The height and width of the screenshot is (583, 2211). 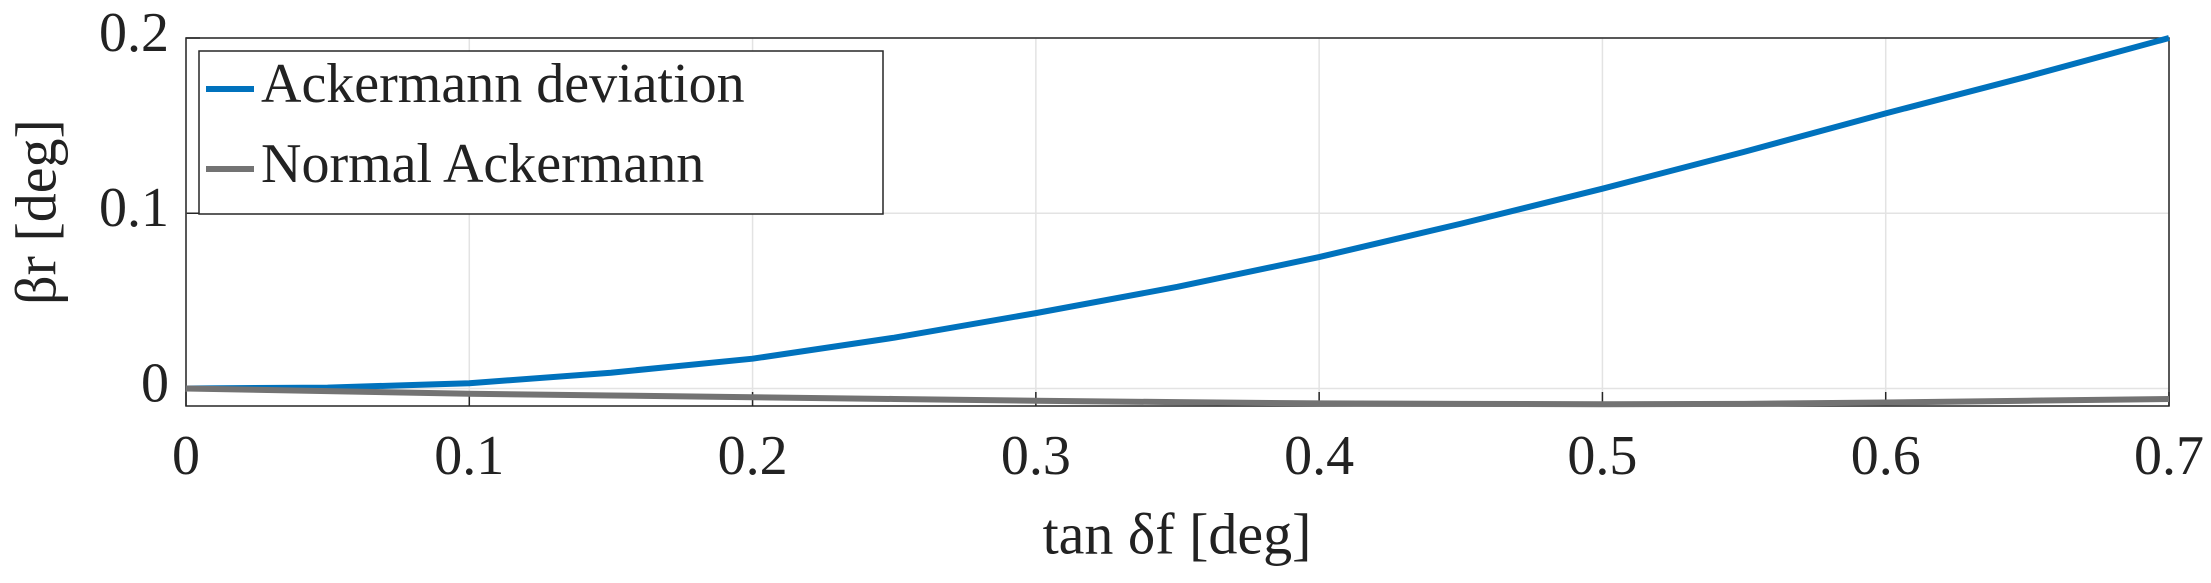 I want to click on x-tick-label: 0.3, so click(x=1036, y=456).